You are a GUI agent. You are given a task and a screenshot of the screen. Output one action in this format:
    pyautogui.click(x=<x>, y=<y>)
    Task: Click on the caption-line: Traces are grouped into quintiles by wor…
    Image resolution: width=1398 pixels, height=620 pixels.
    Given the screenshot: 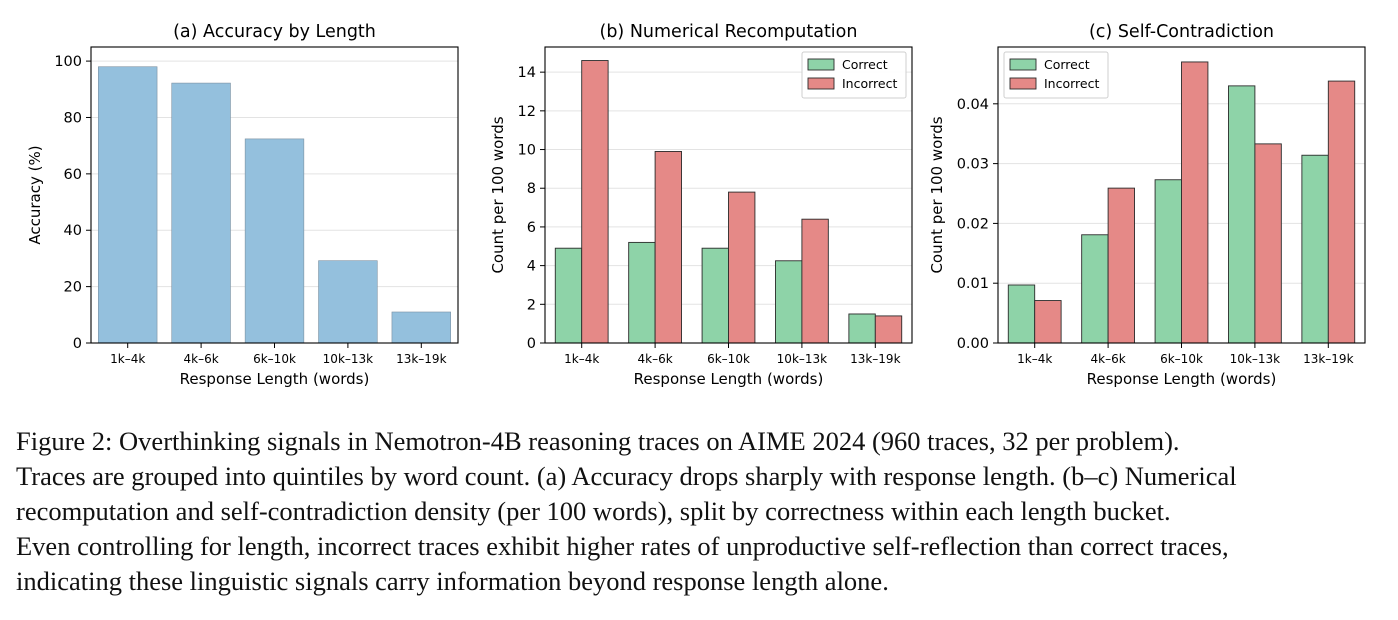 What is the action you would take?
    pyautogui.click(x=626, y=476)
    